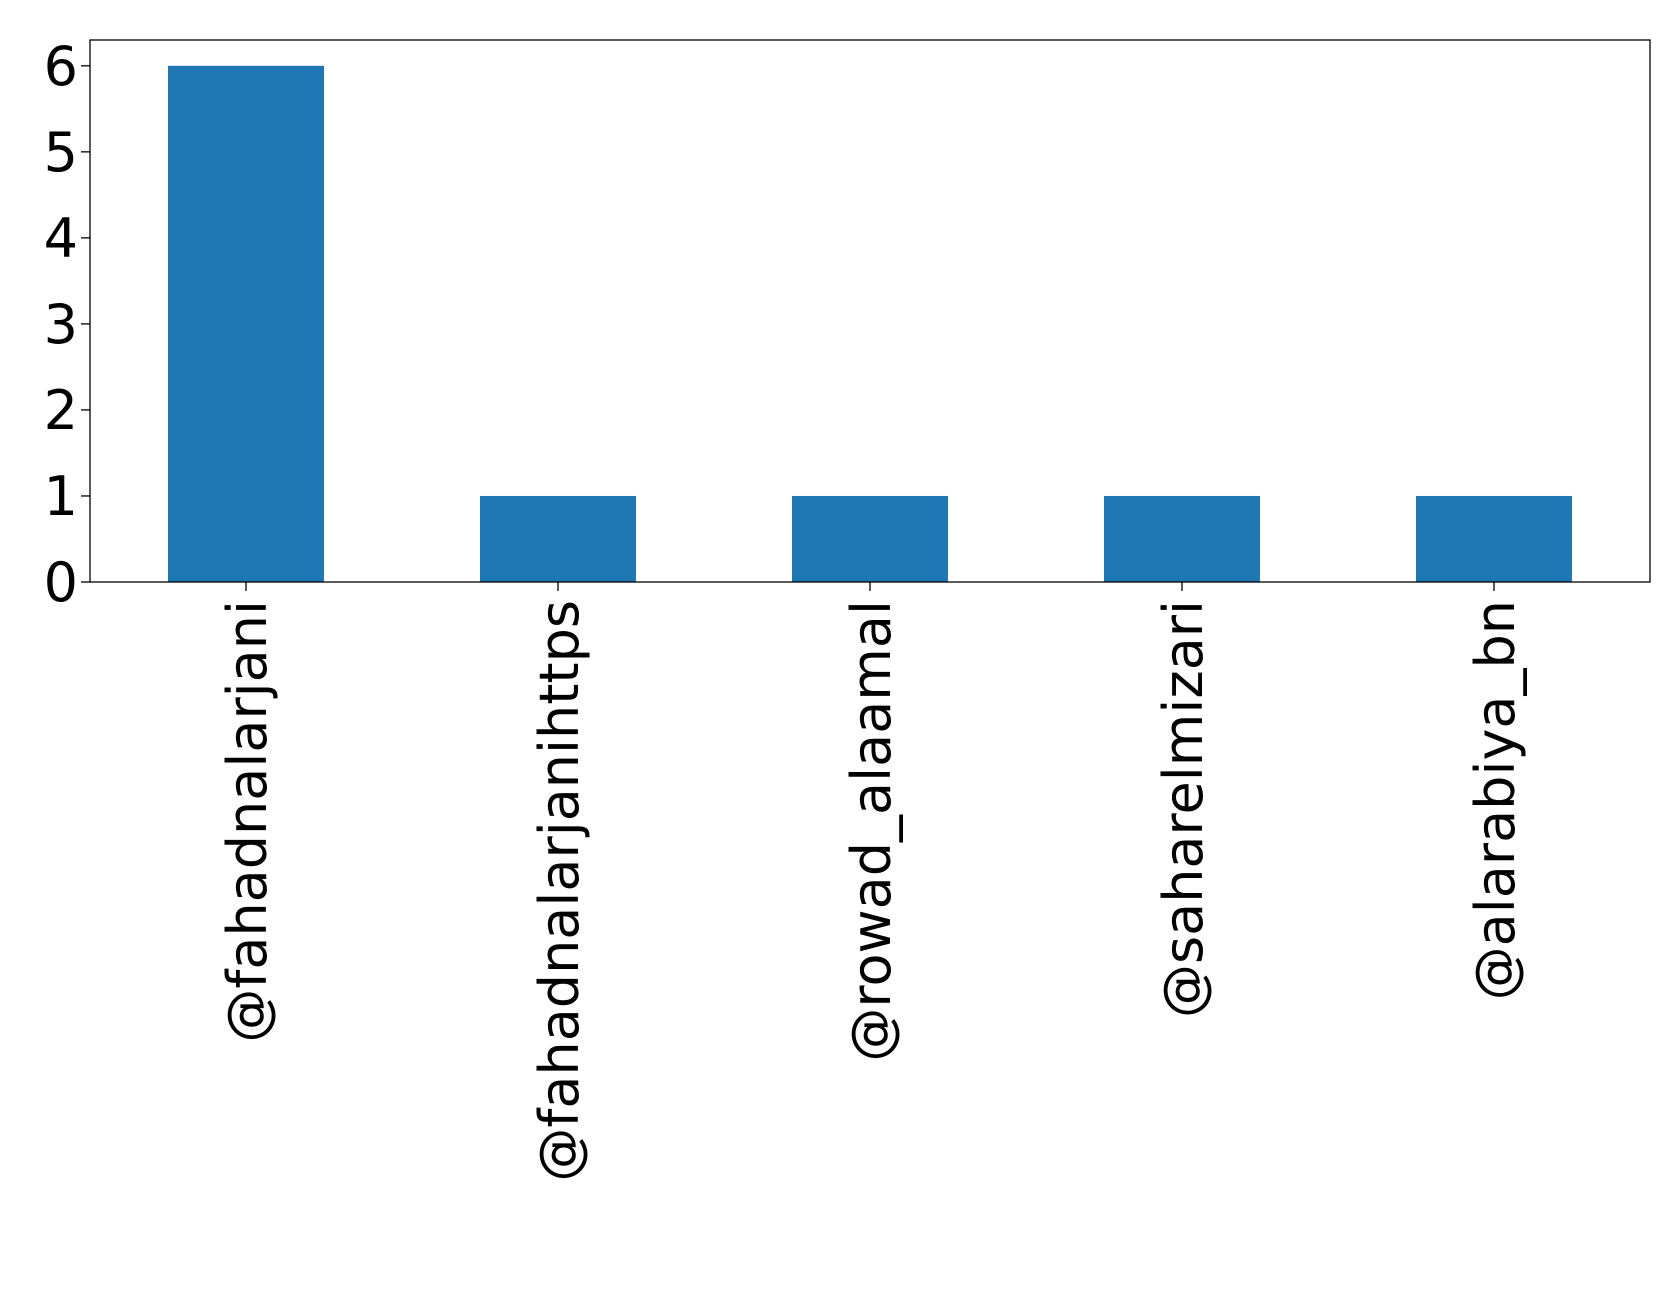 This screenshot has height=1301, width=1679. What do you see at coordinates (61, 410) in the screenshot?
I see `y-tick-label: 2` at bounding box center [61, 410].